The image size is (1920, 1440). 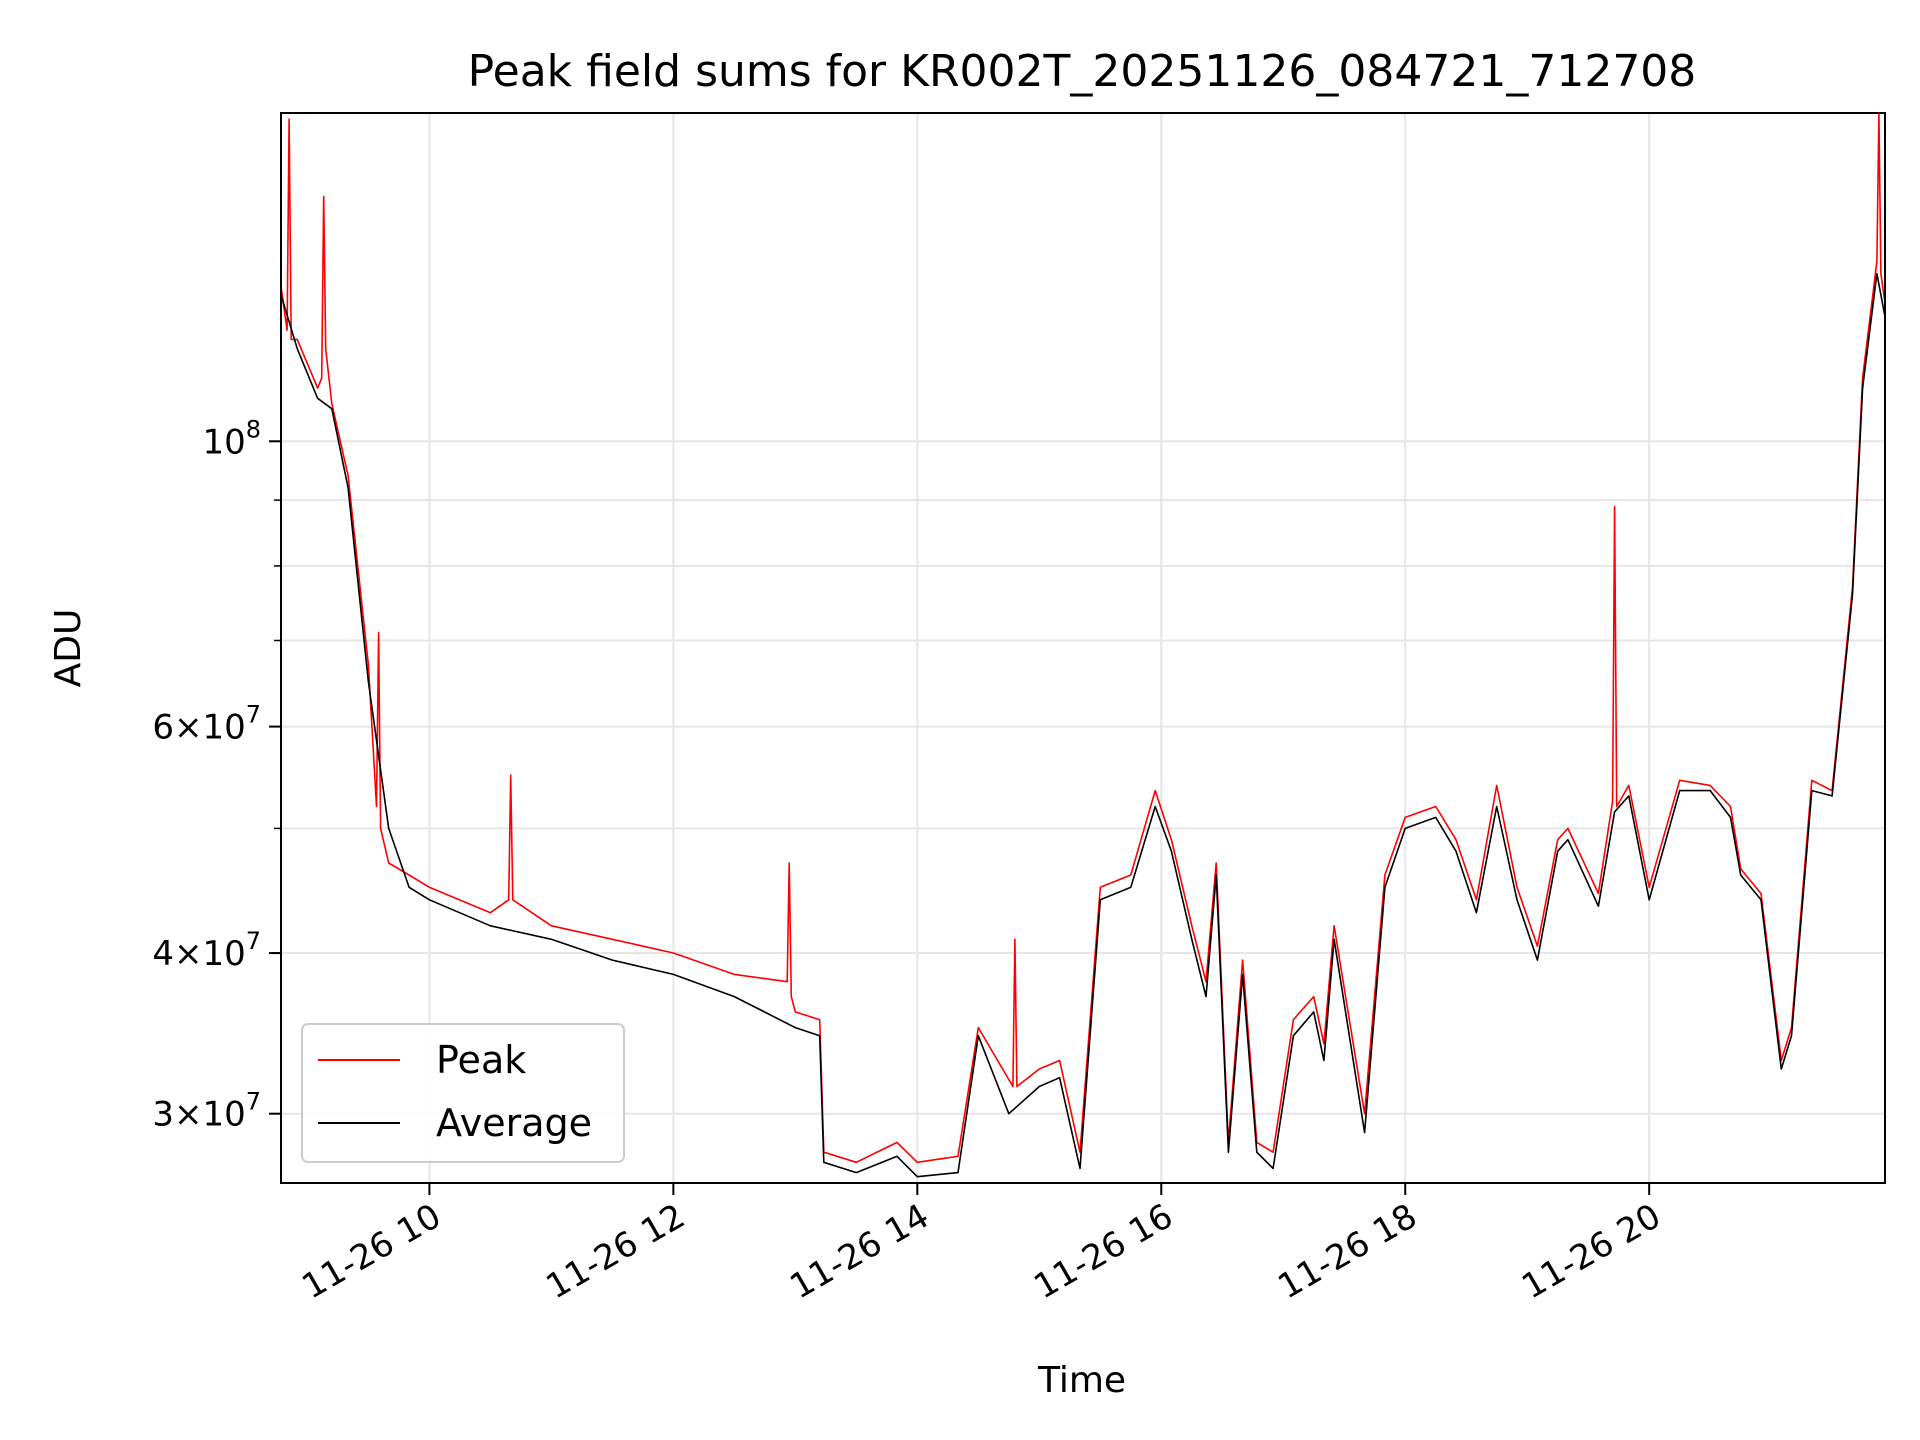 I want to click on y-tick-mantissa: 6, so click(x=163, y=728).